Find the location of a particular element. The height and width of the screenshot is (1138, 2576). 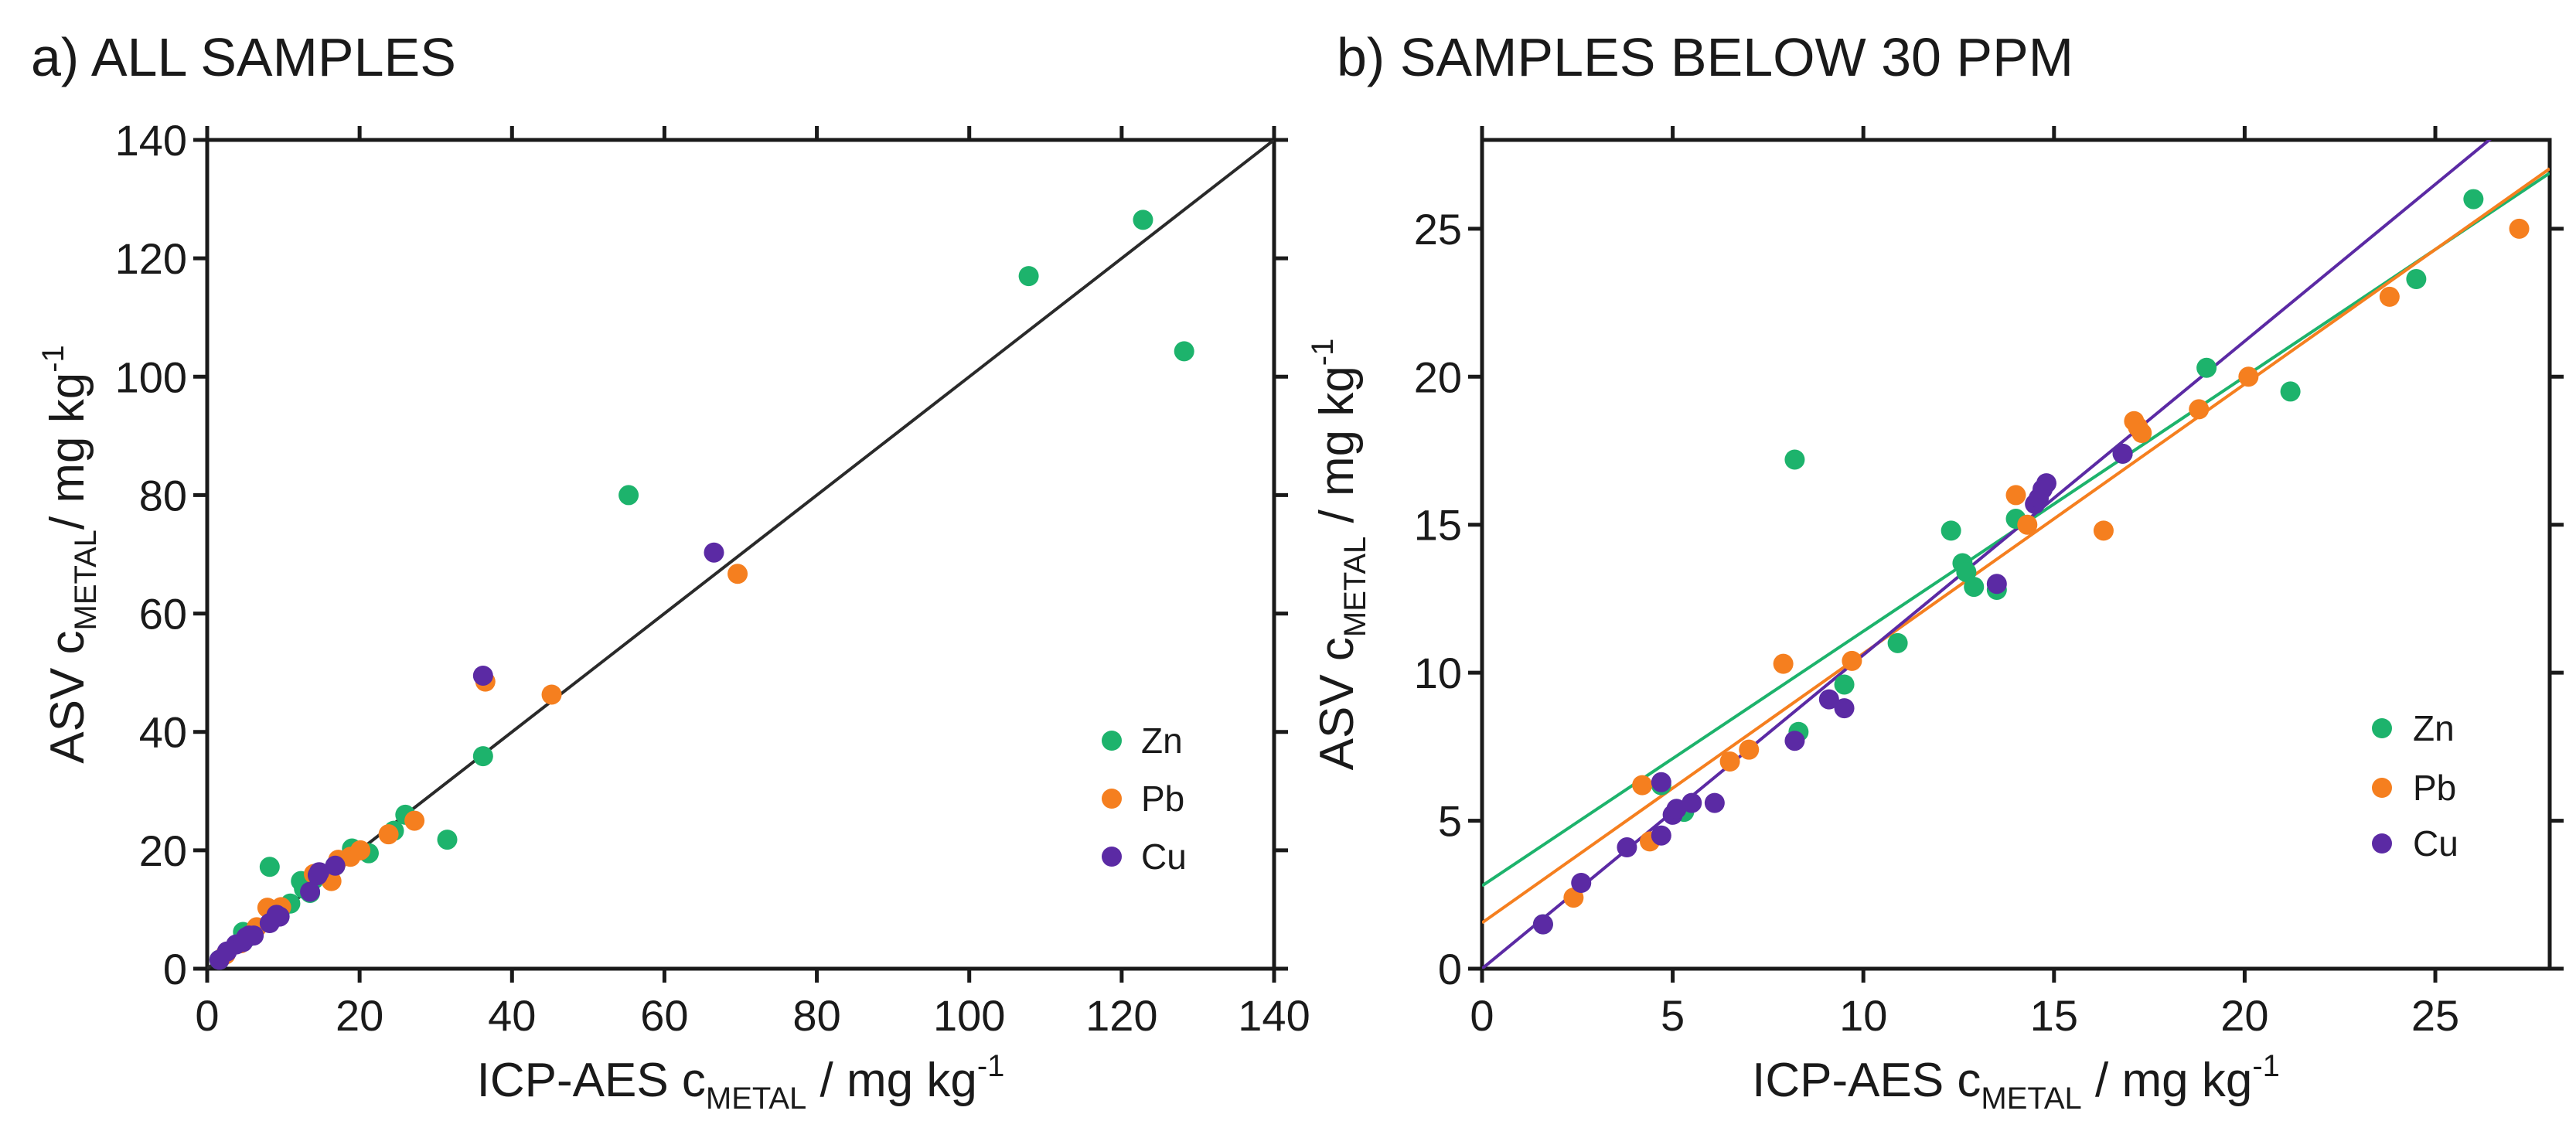

x-axis-title-subscript: METAL is located at coordinates (756, 1099).